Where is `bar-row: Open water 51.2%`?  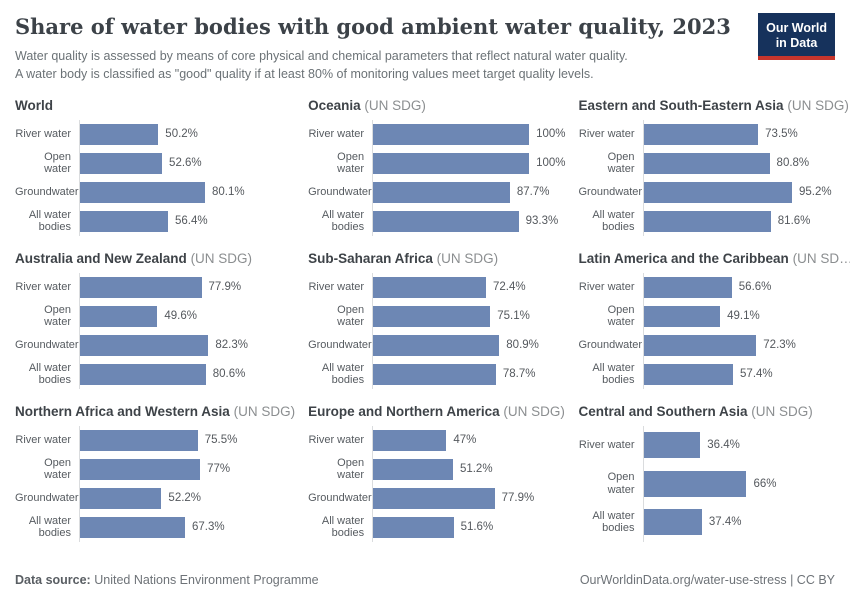
bar-row: Open water 51.2% is located at coordinates (436, 469).